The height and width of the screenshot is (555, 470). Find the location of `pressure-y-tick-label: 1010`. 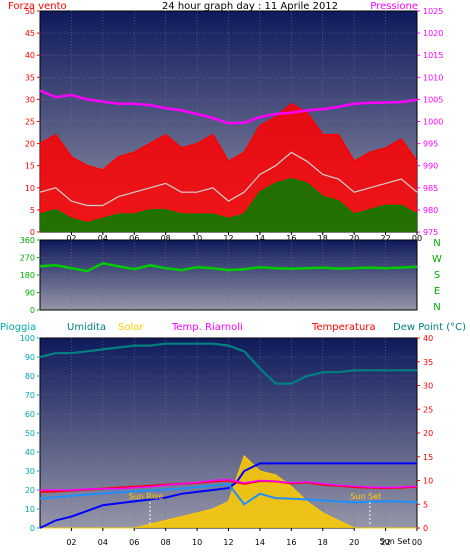

pressure-y-tick-label: 1010 is located at coordinates (433, 77).